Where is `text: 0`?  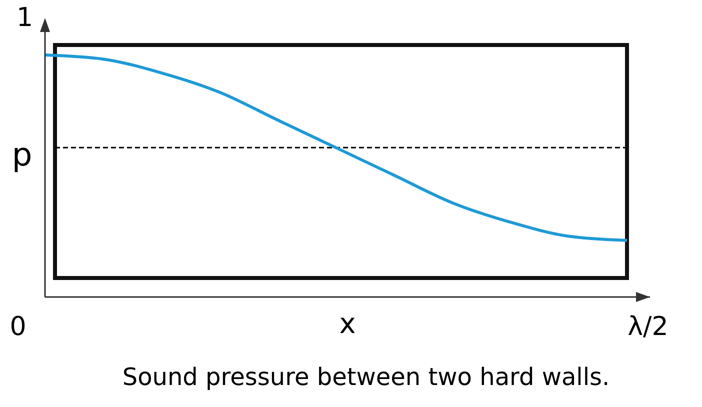 text: 0 is located at coordinates (18, 327).